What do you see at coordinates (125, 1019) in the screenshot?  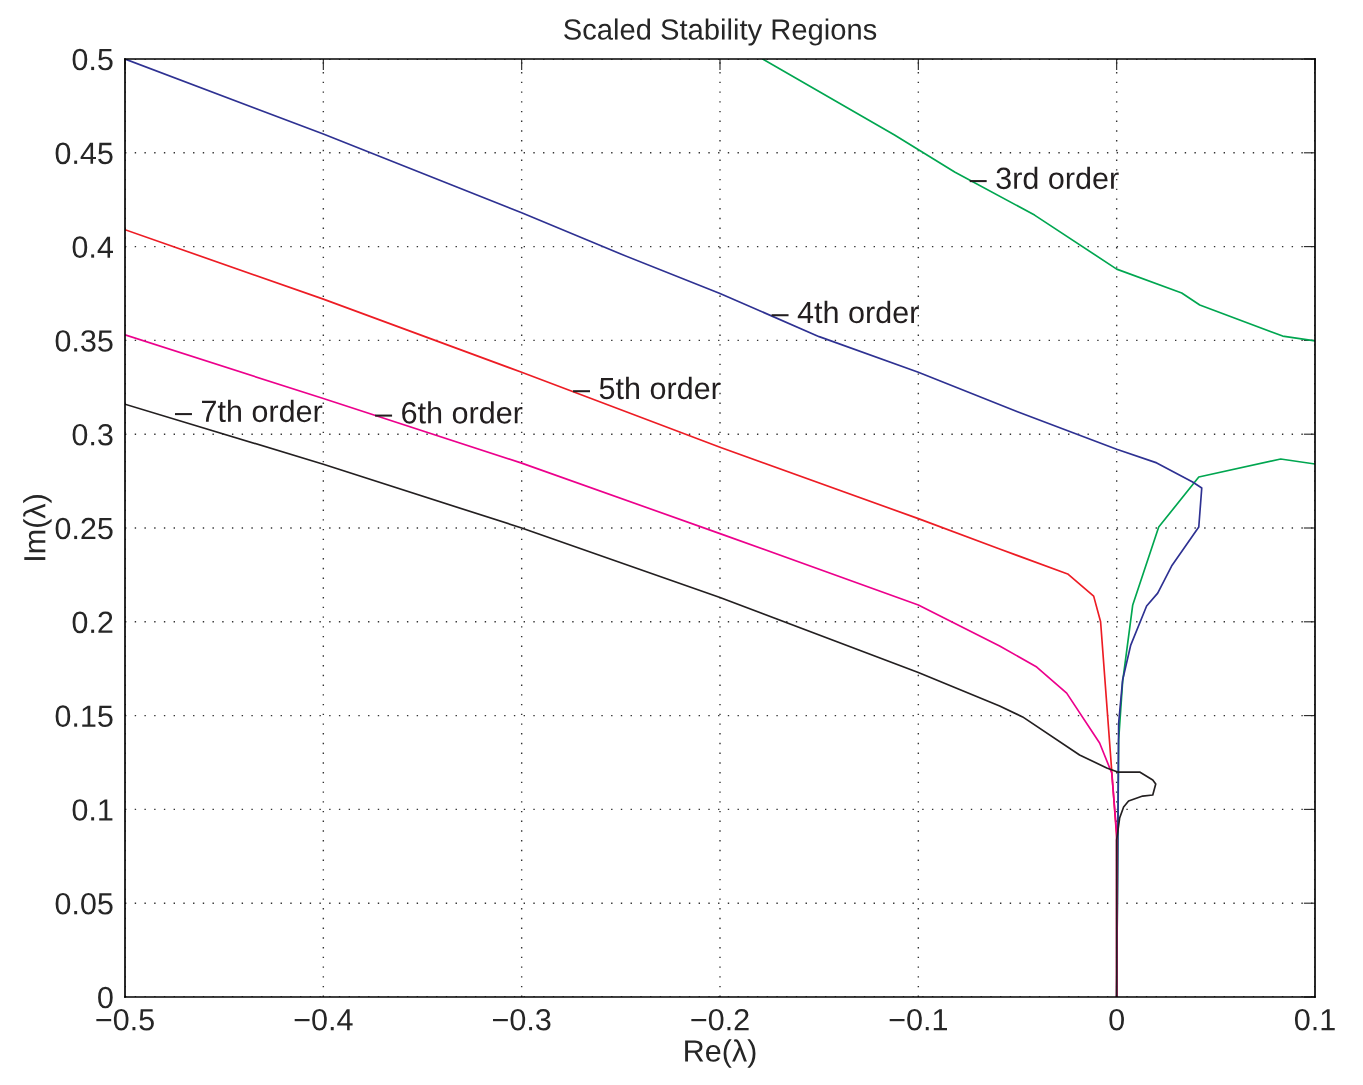 I see `x-tick-label: −0.5` at bounding box center [125, 1019].